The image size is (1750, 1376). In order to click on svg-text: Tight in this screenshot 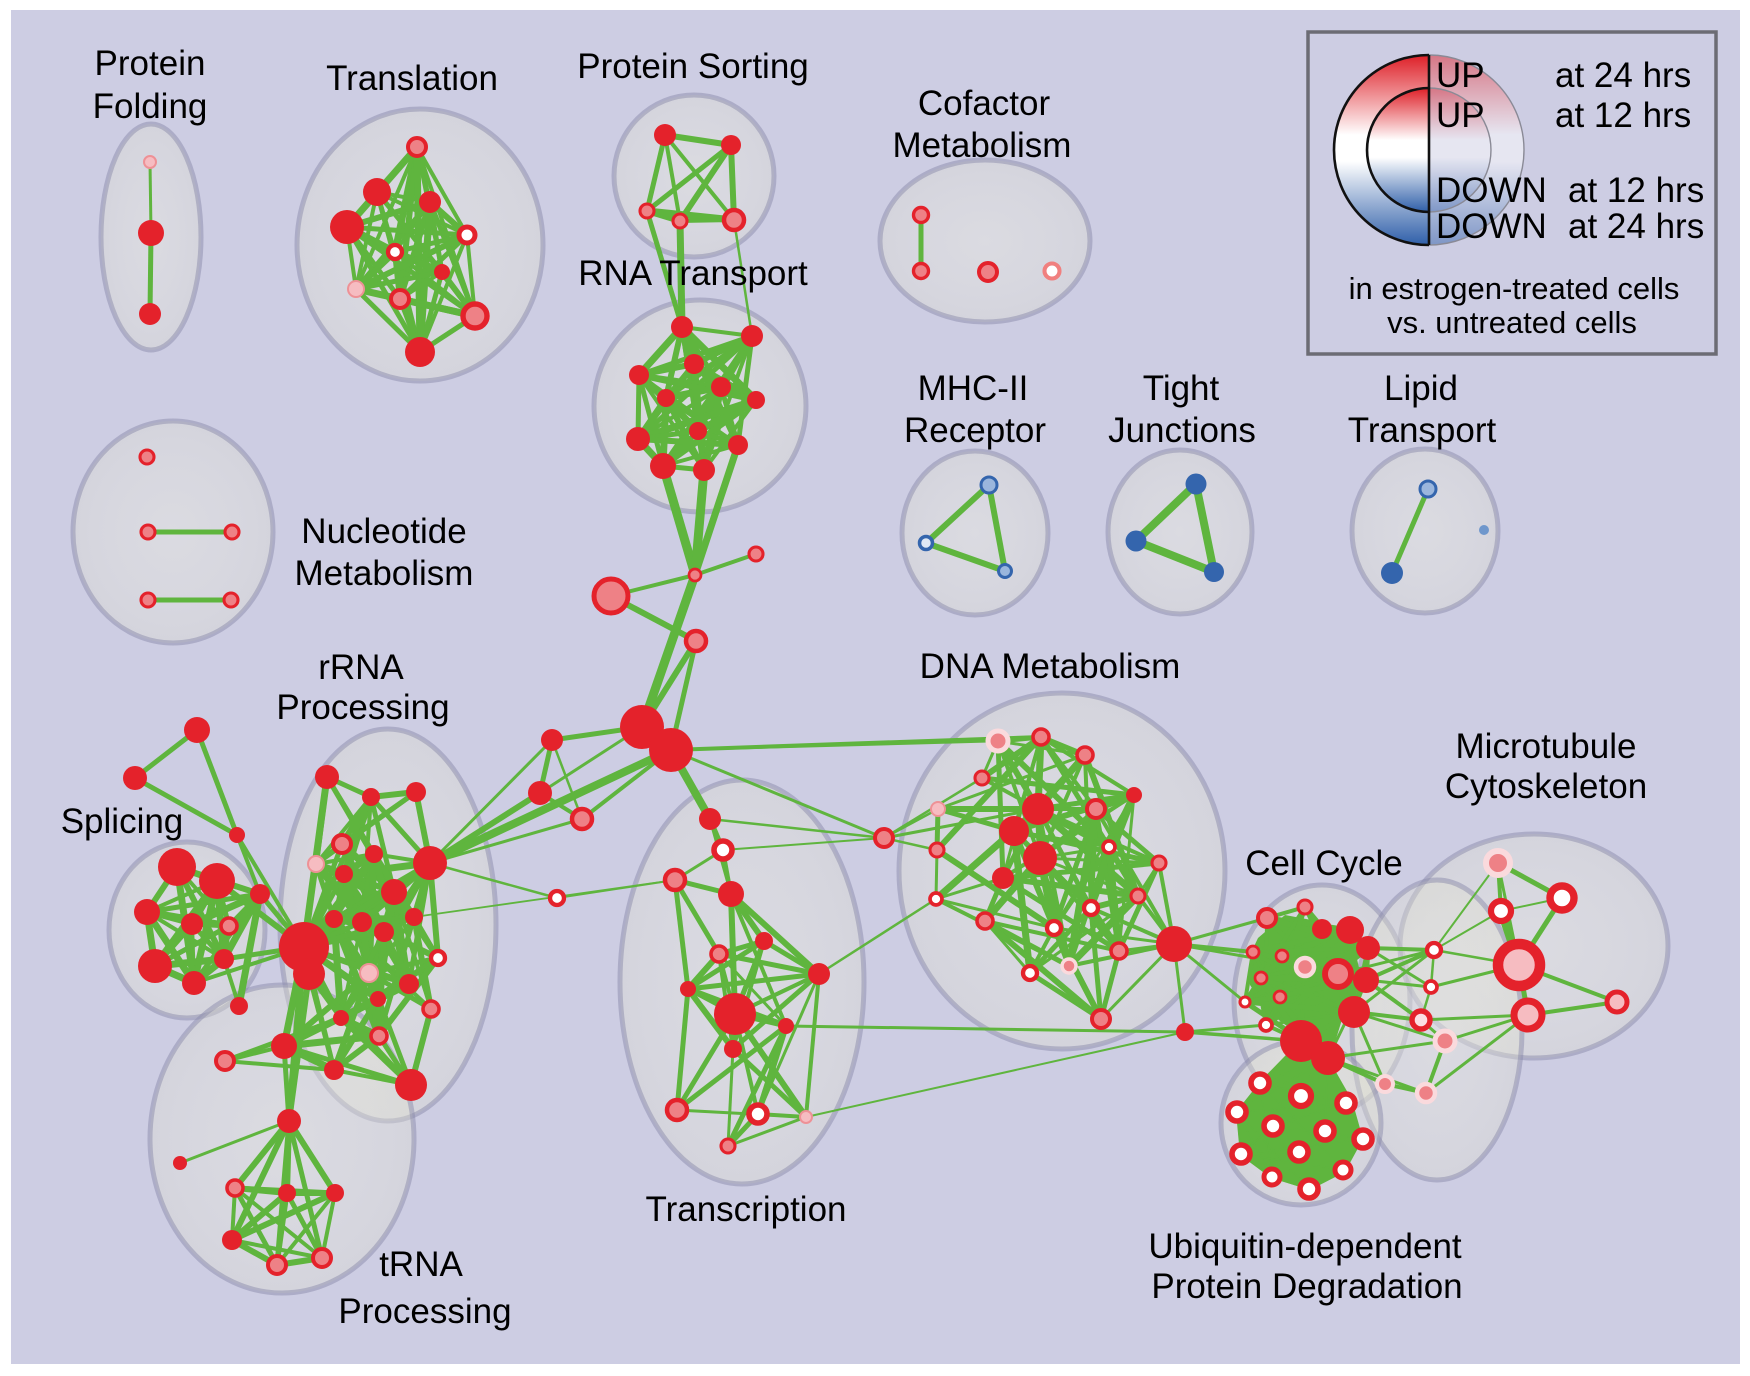, I will do `click(1181, 388)`.